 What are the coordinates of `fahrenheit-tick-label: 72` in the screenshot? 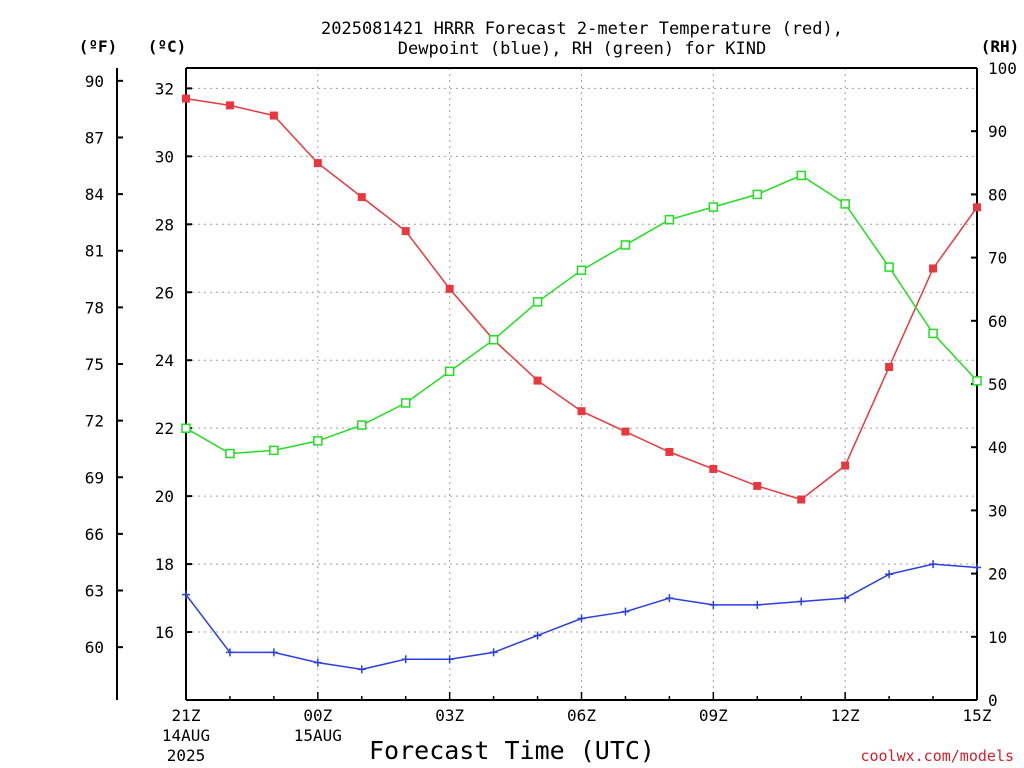 It's located at (94, 421).